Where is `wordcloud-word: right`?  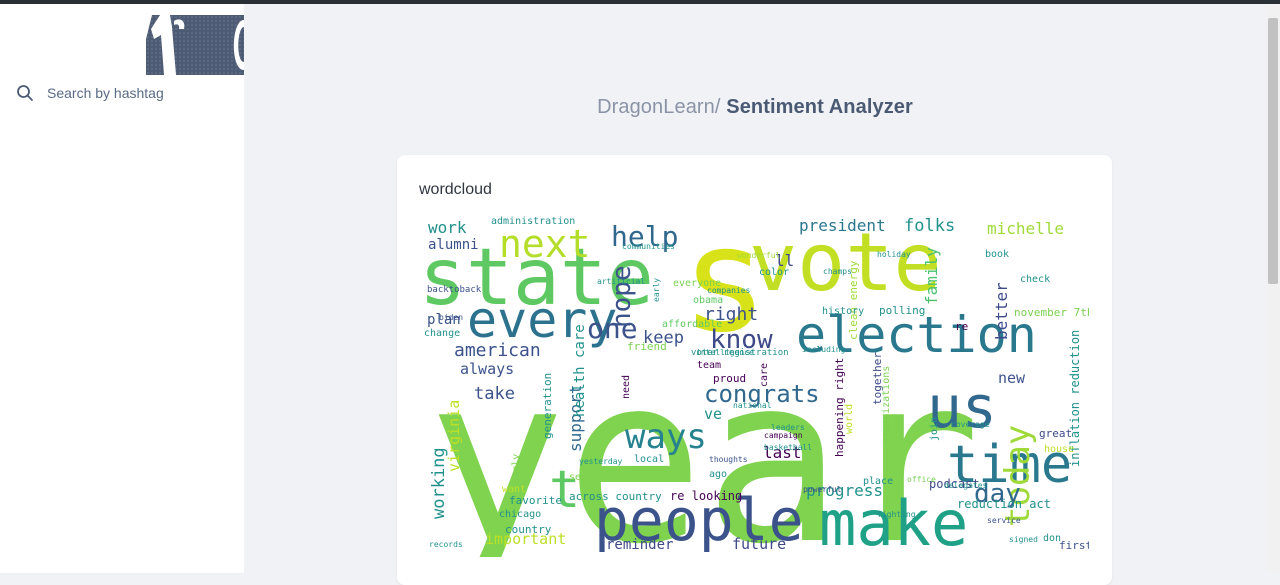 wordcloud-word: right is located at coordinates (731, 314).